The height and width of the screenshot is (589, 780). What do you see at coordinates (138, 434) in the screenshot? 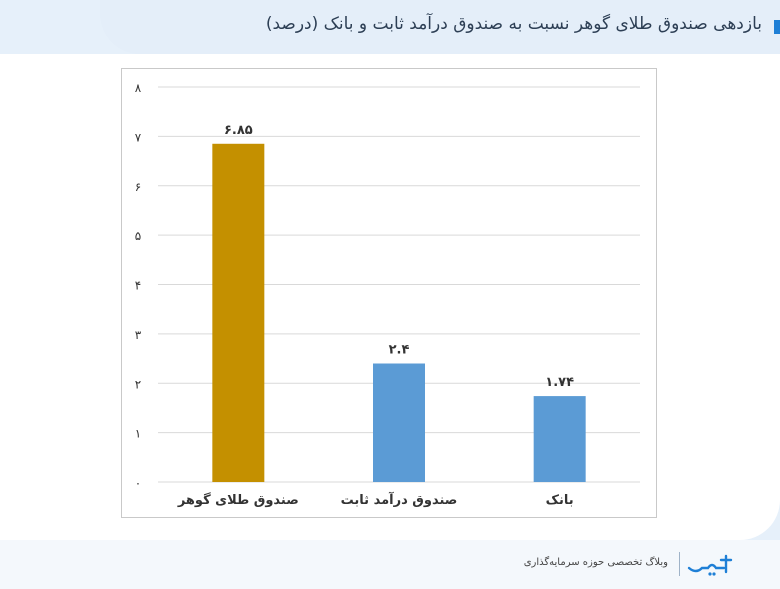
I see `y-tick-label: ۱` at bounding box center [138, 434].